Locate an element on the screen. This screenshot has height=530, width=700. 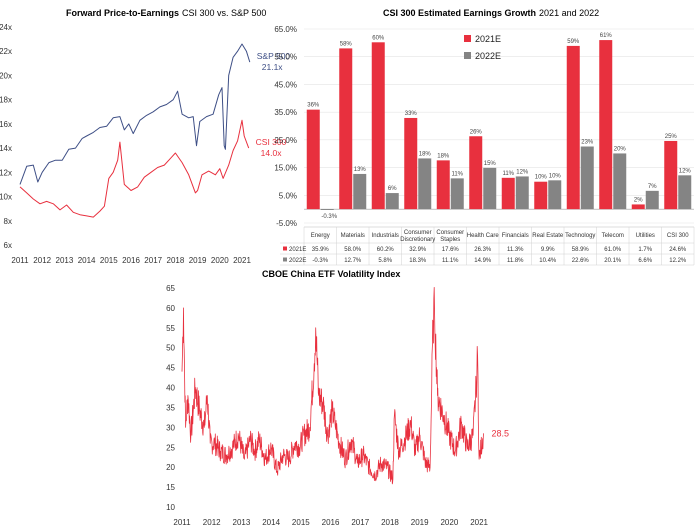
eg-y-tick: 45.0% is located at coordinates (285, 84).